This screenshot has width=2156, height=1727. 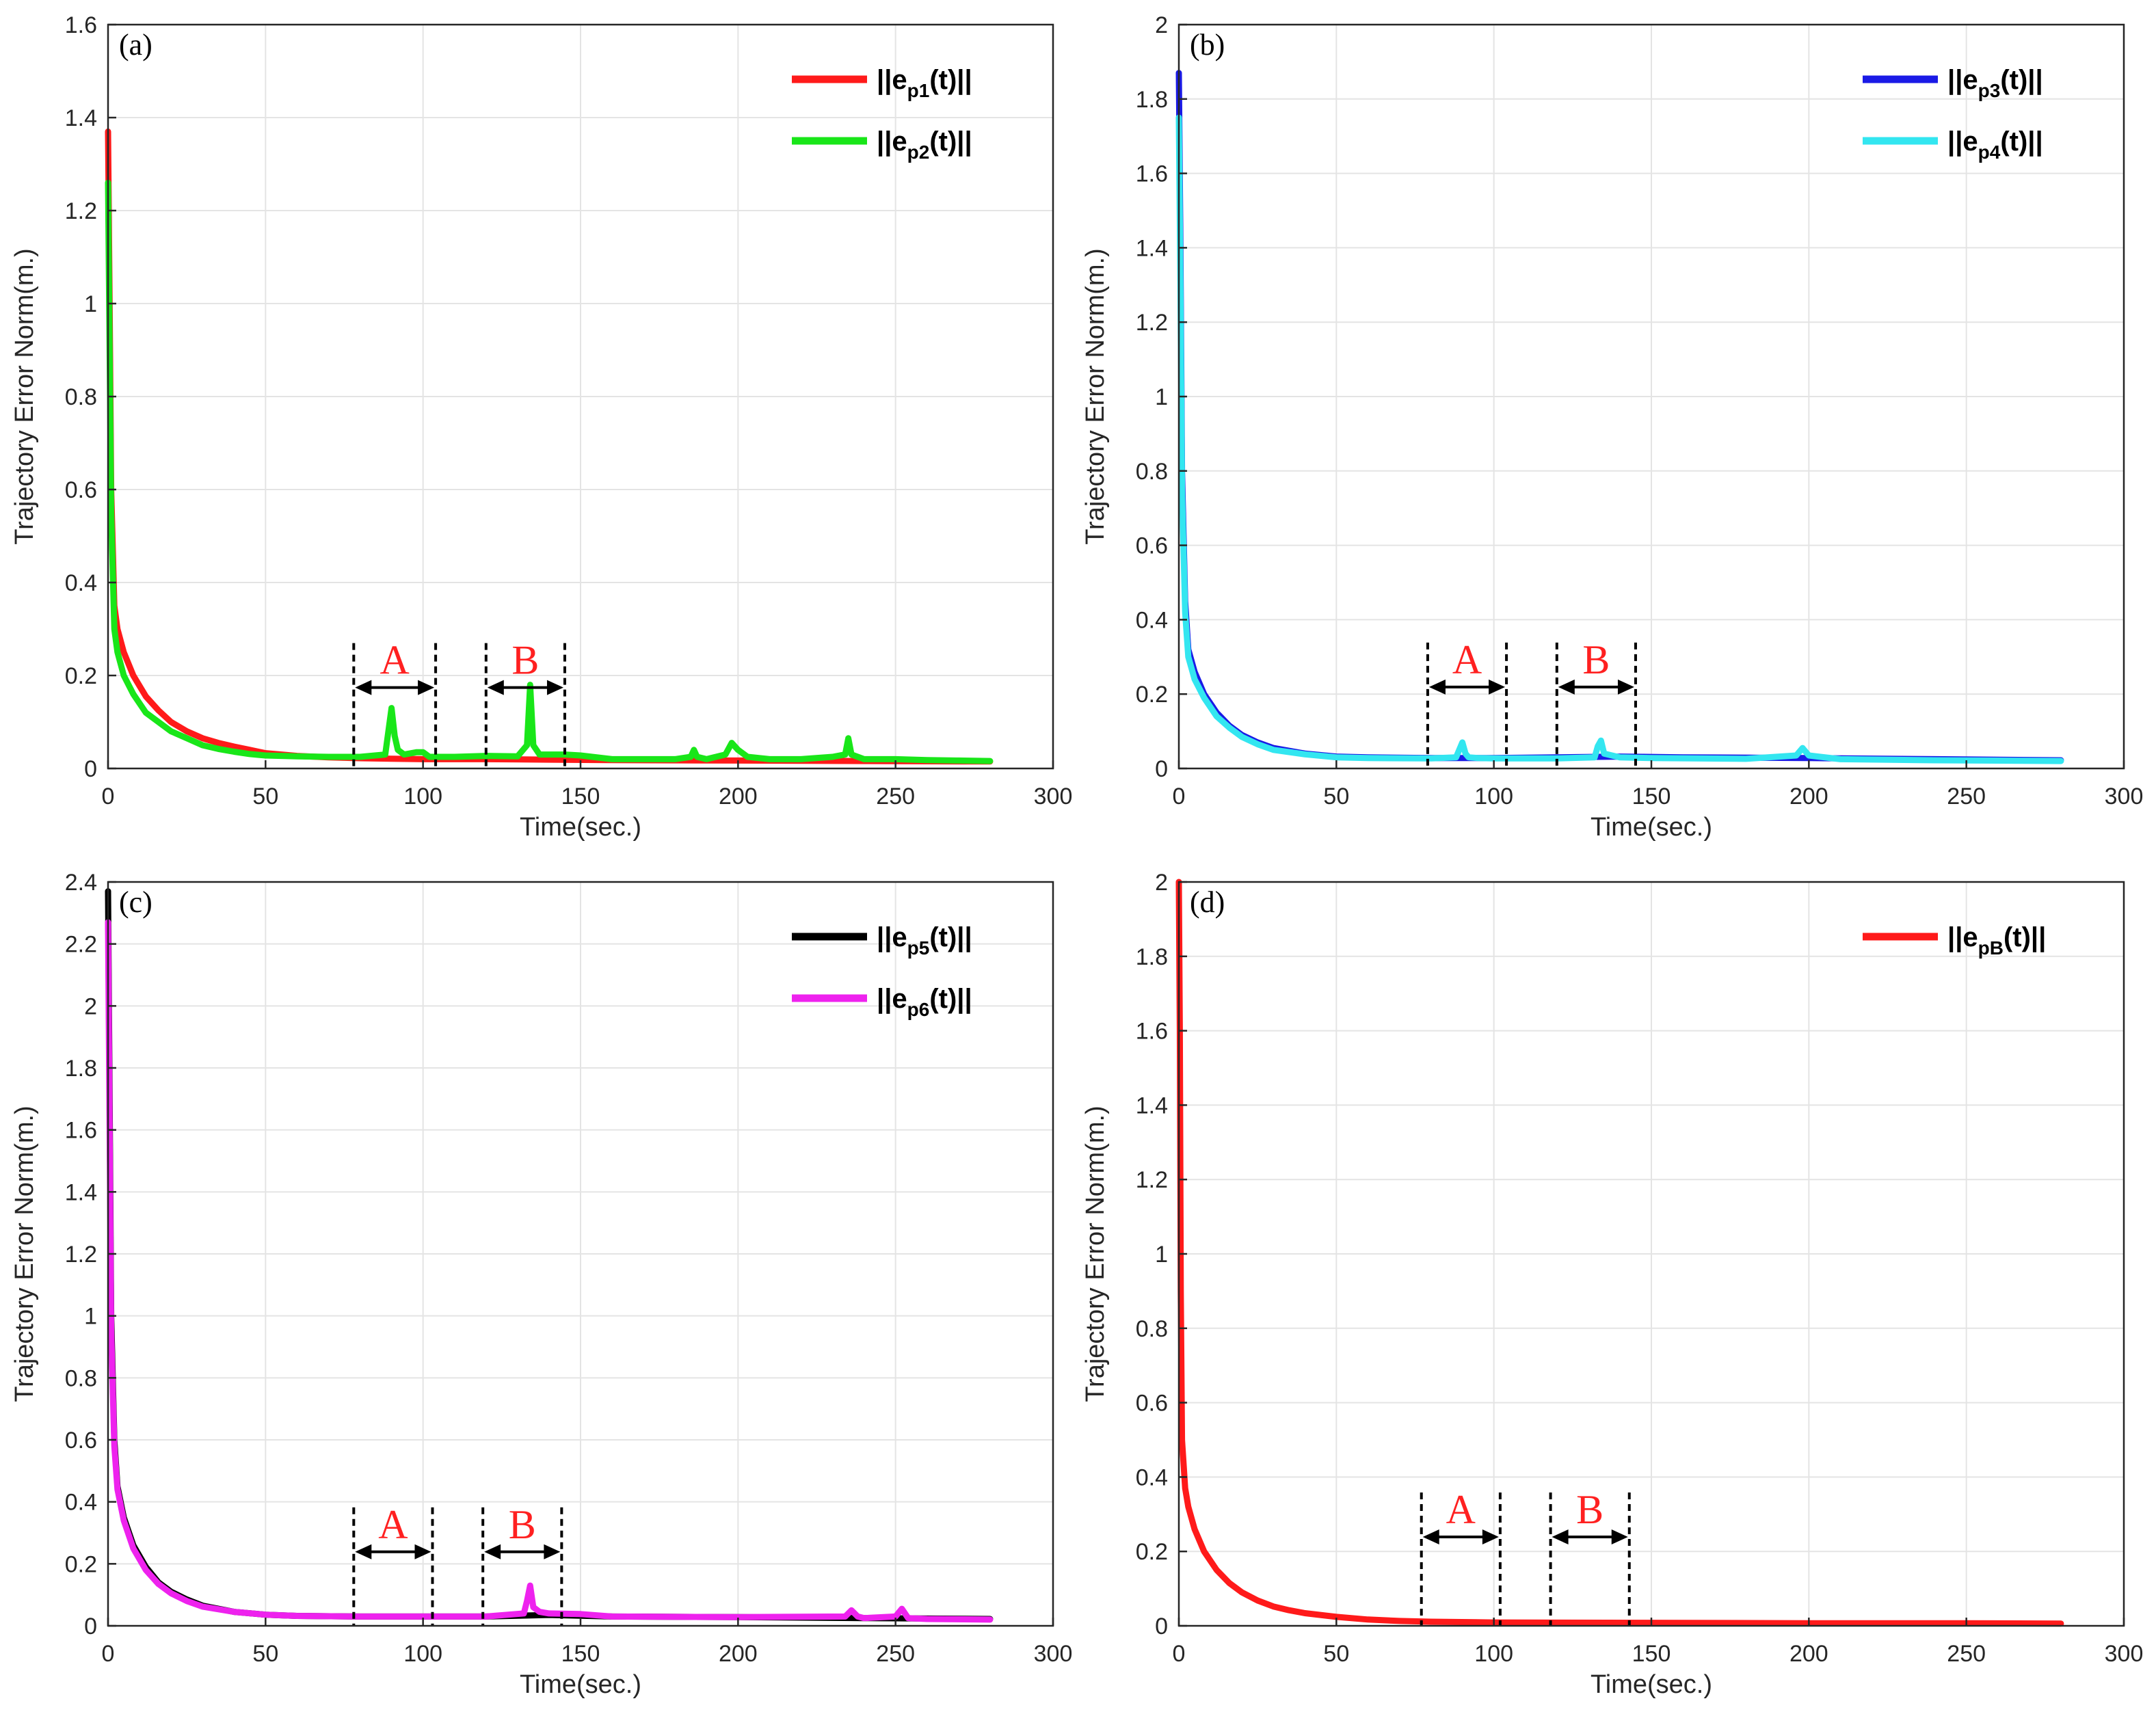 What do you see at coordinates (925, 144) in the screenshot?
I see `legend-label-p2: ||ep2(t)||` at bounding box center [925, 144].